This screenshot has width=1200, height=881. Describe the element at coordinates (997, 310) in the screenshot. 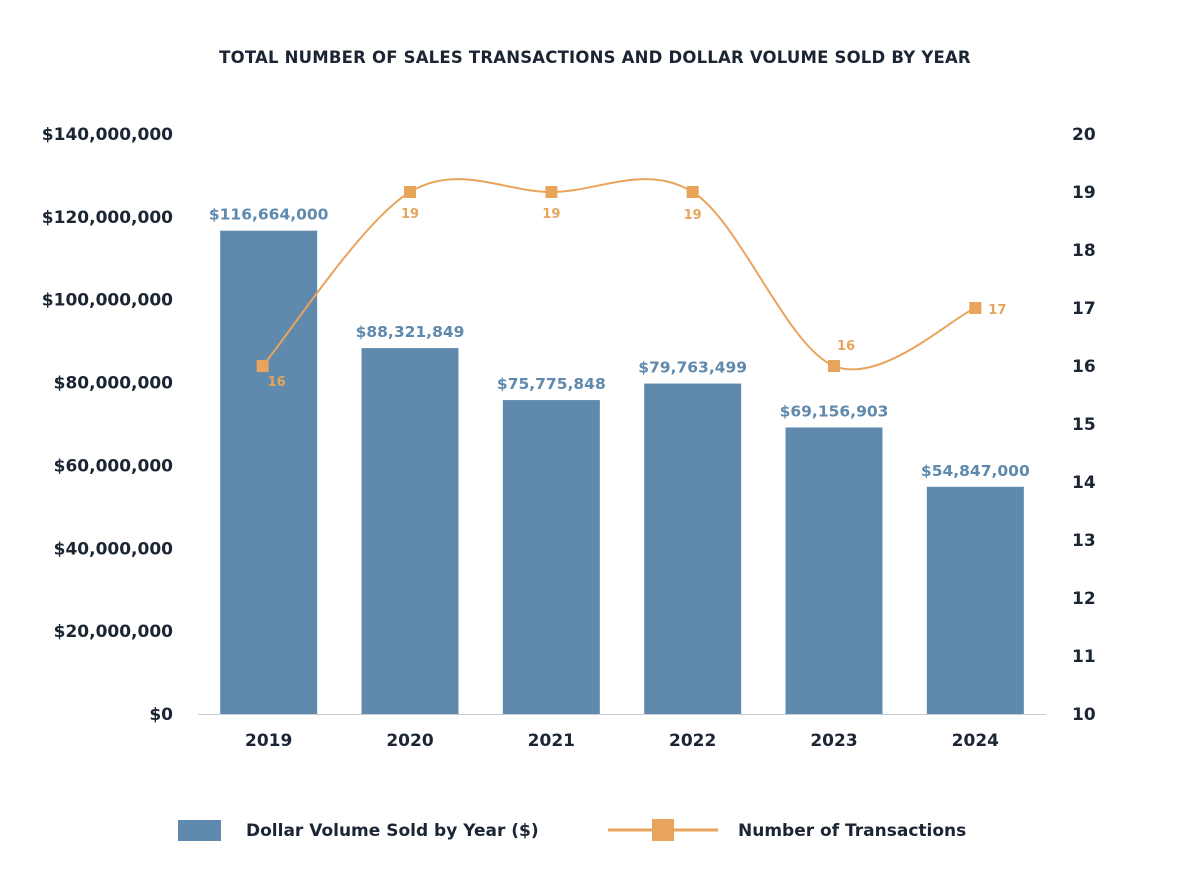

I see `transaction-data-label: 17` at that location.